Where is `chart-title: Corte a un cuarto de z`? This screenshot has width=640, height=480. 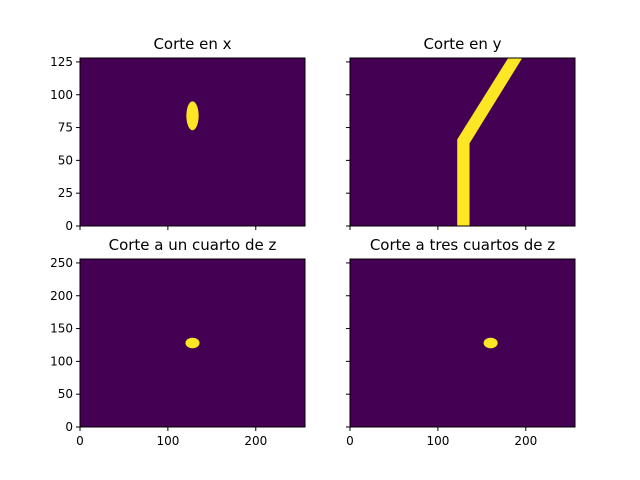 chart-title: Corte a un cuarto de z is located at coordinates (193, 245).